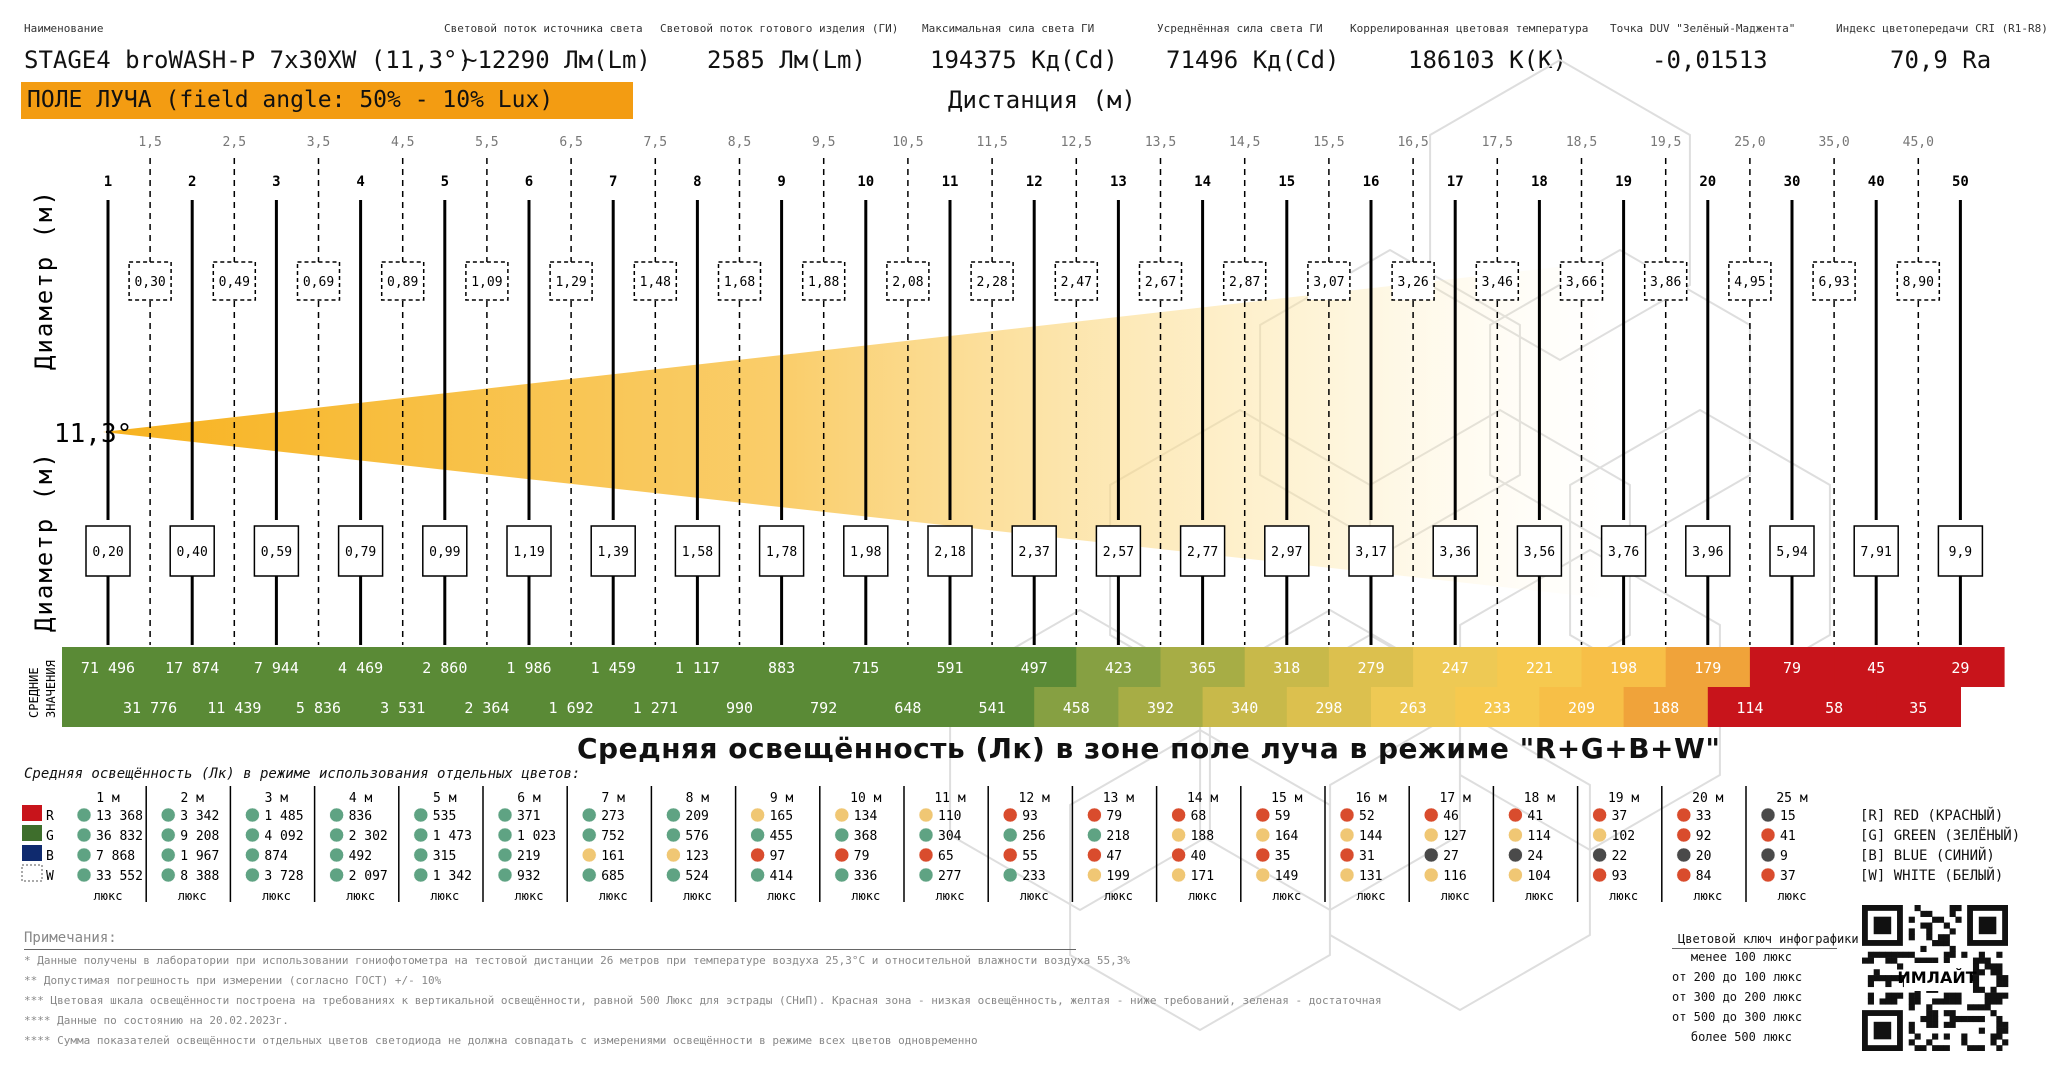 The image size is (2047, 1088). I want to click on header-label-name: Наименование, so click(64, 28).